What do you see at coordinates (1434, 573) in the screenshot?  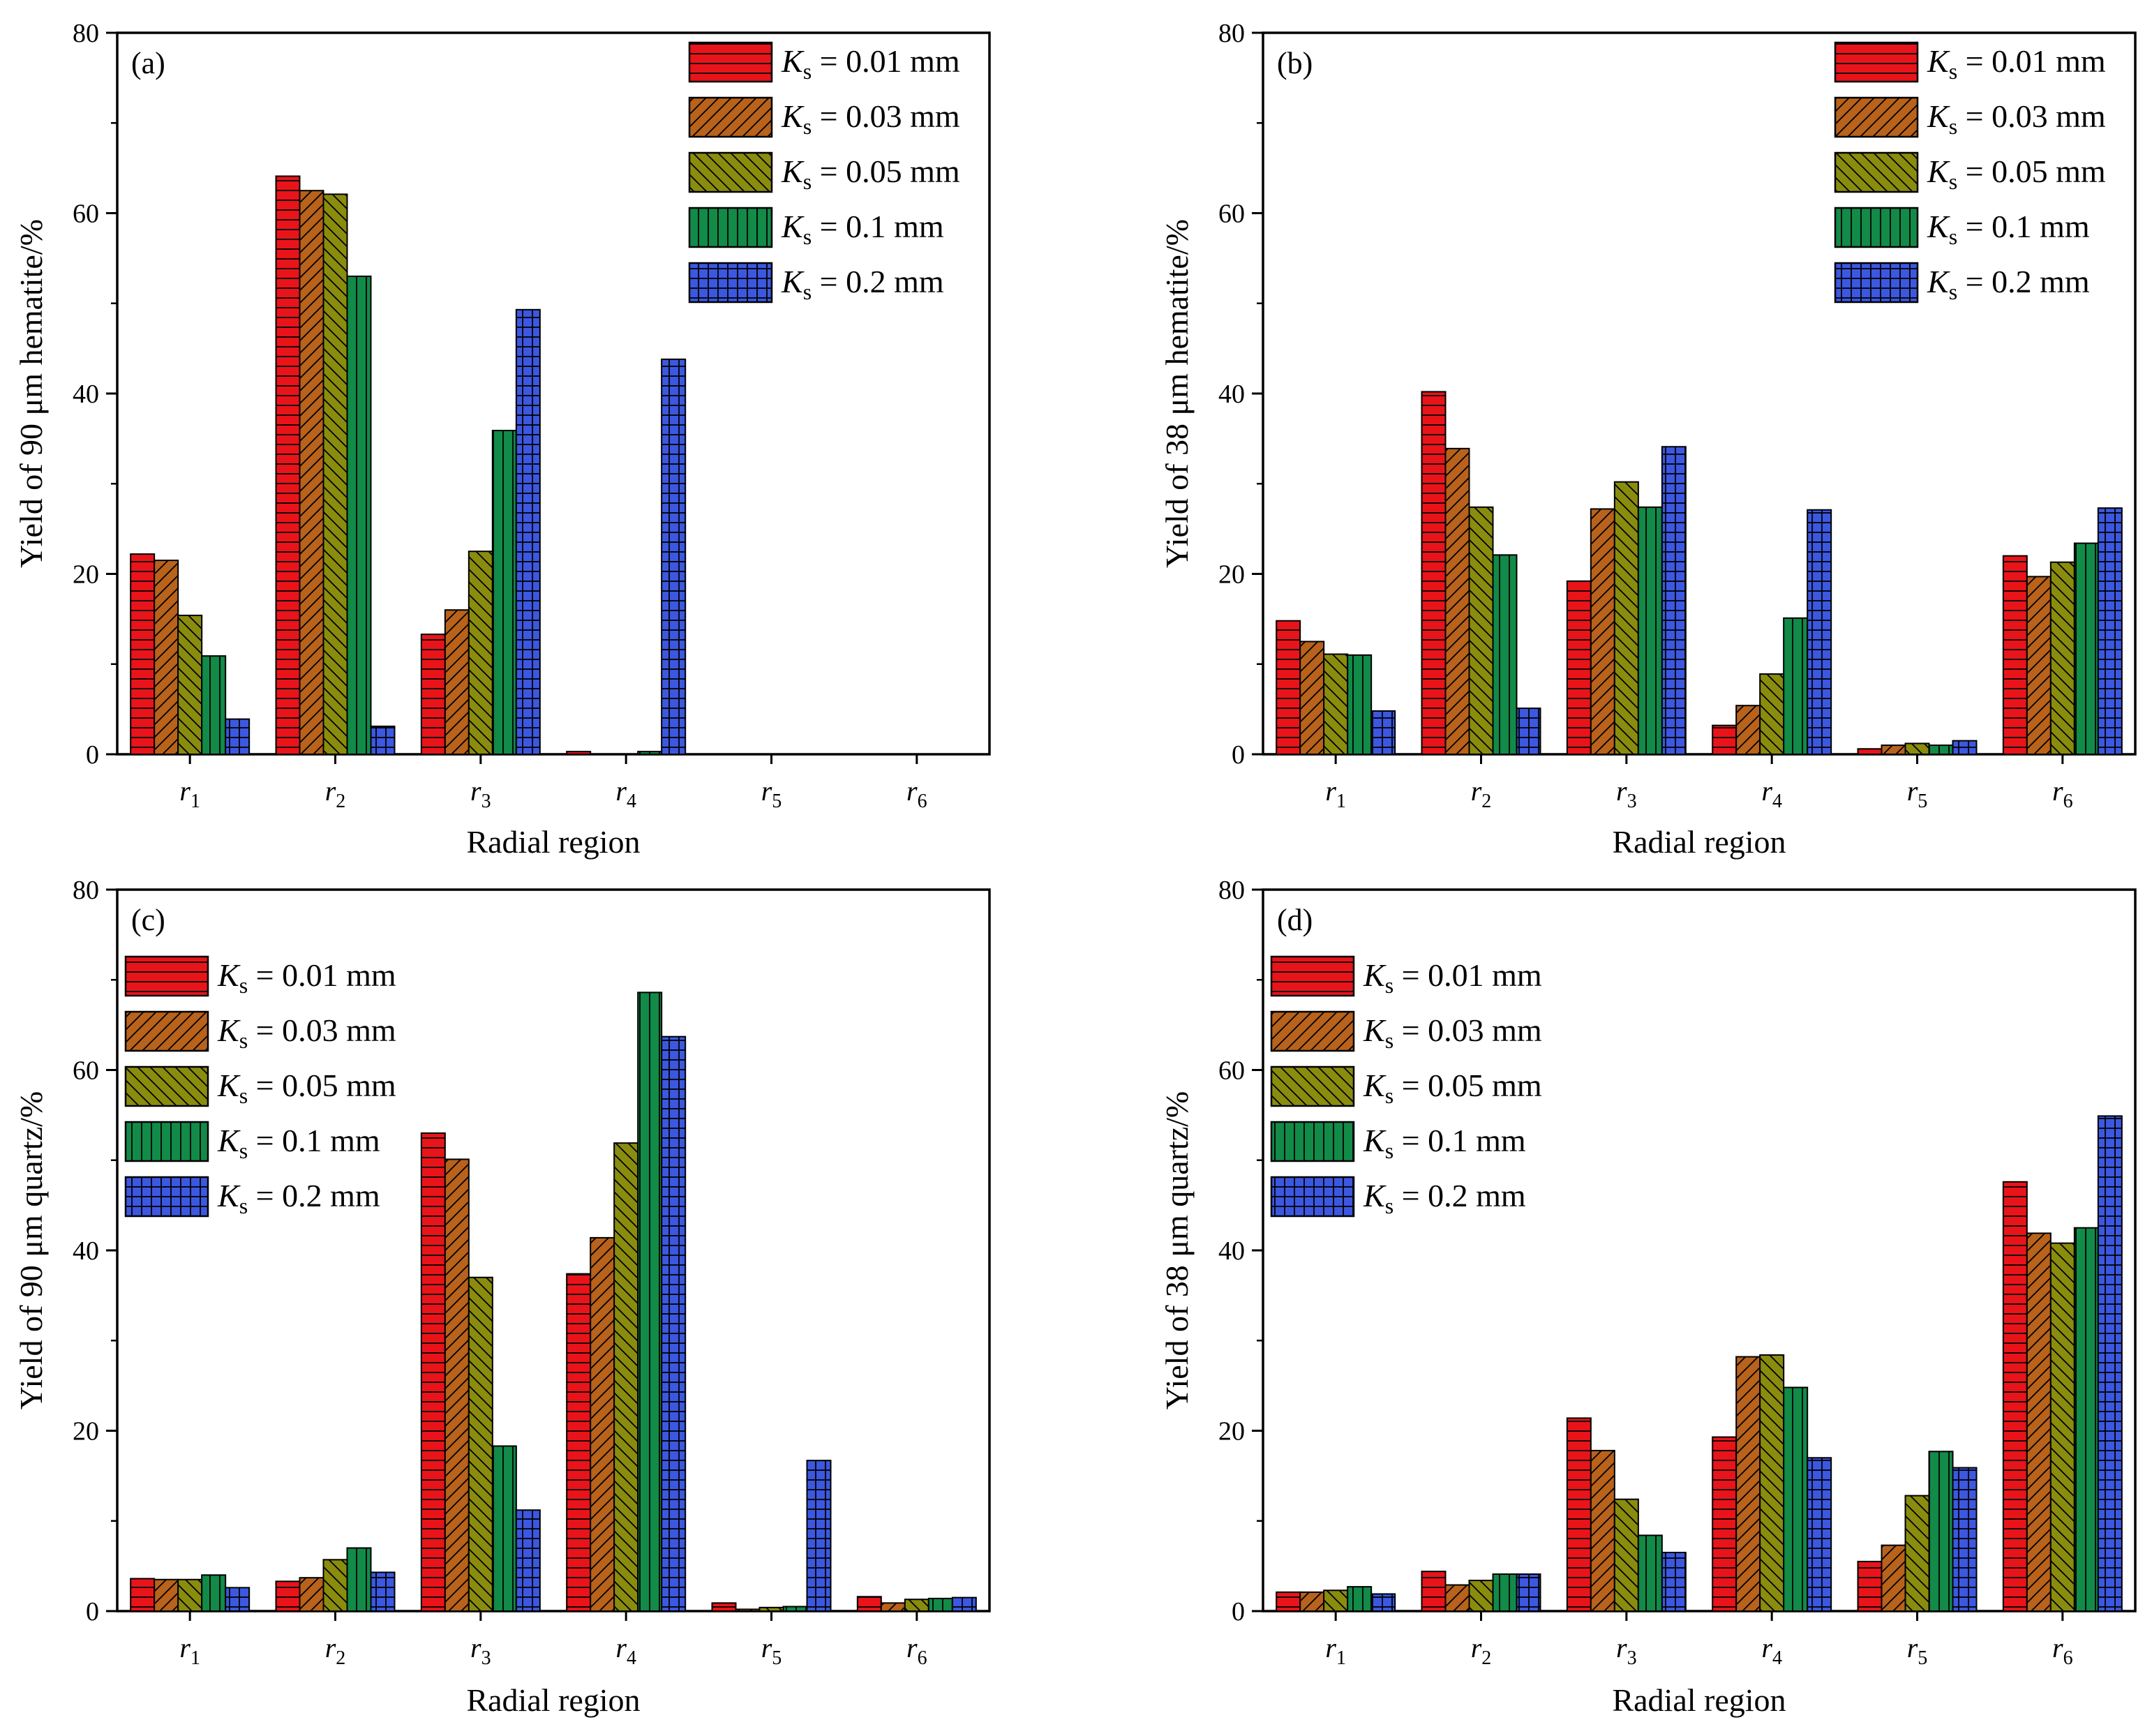 I see `bar-b-r2-s0` at bounding box center [1434, 573].